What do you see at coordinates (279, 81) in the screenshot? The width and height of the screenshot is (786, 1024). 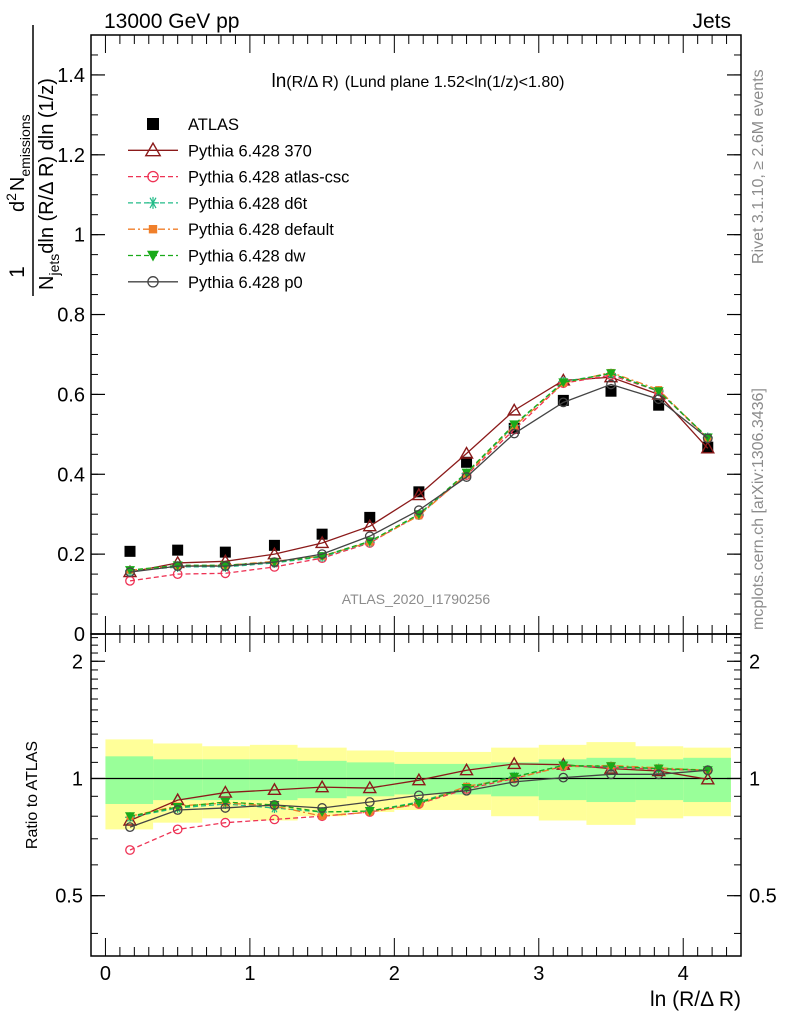 I see `title-main: ln` at bounding box center [279, 81].